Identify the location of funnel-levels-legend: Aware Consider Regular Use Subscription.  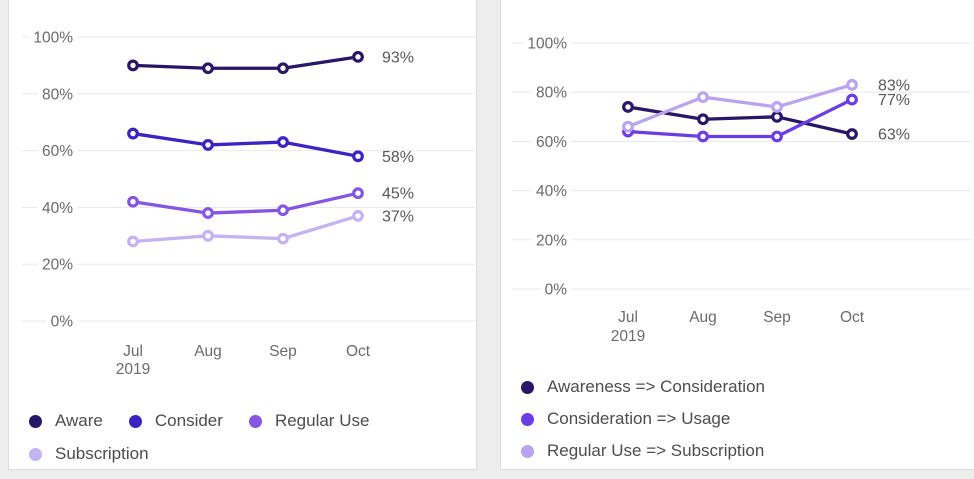
(229, 437).